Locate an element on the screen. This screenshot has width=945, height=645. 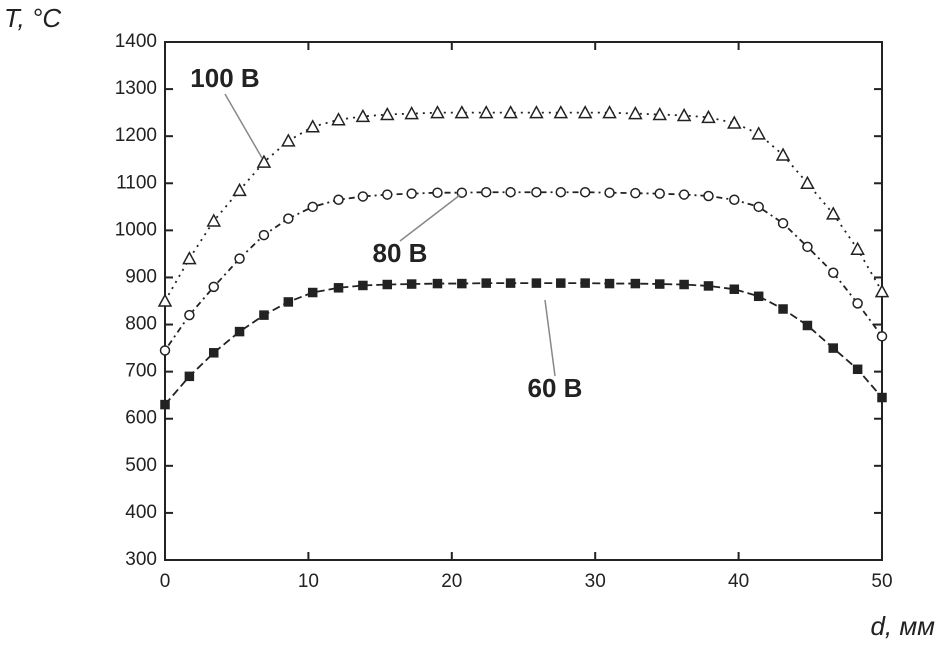
y-tick-label: 800 is located at coordinates (141, 324).